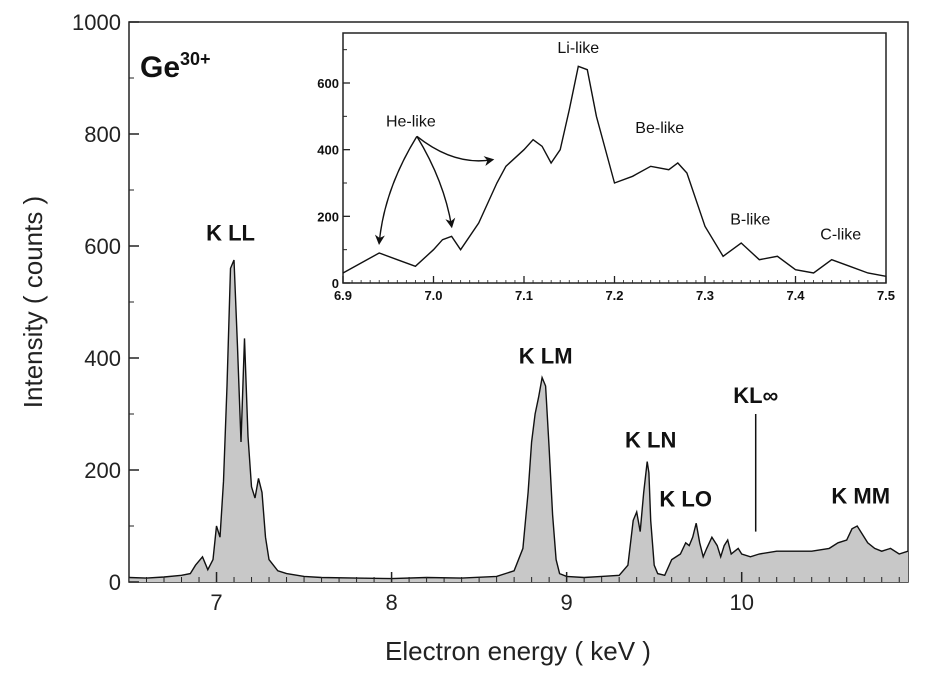 The height and width of the screenshot is (679, 937). What do you see at coordinates (411, 121) in the screenshot?
I see `ion-stage-label: He-like` at bounding box center [411, 121].